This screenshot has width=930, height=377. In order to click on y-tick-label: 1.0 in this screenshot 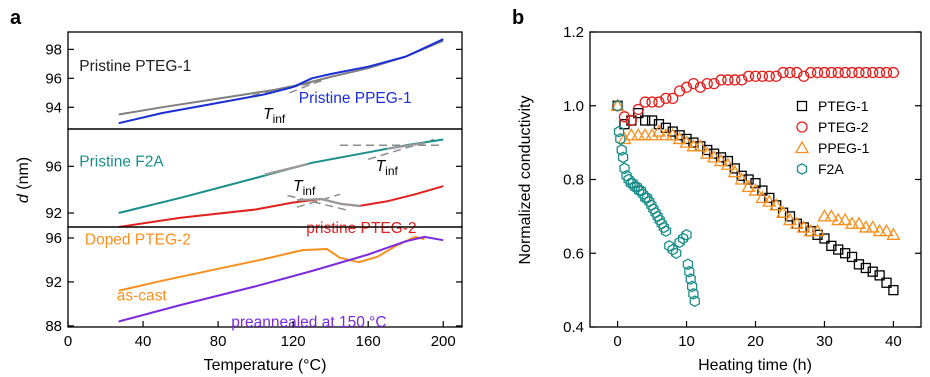, I will do `click(573, 106)`.